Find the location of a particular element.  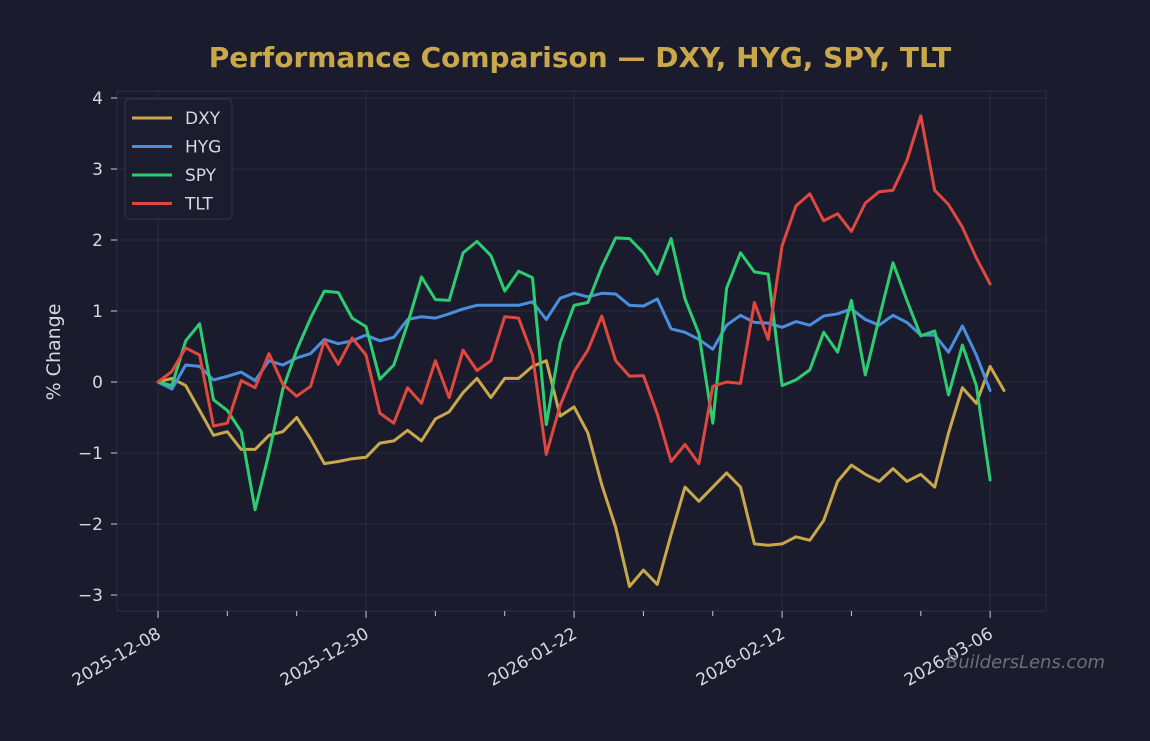

series-line-hyg is located at coordinates (574, 341).